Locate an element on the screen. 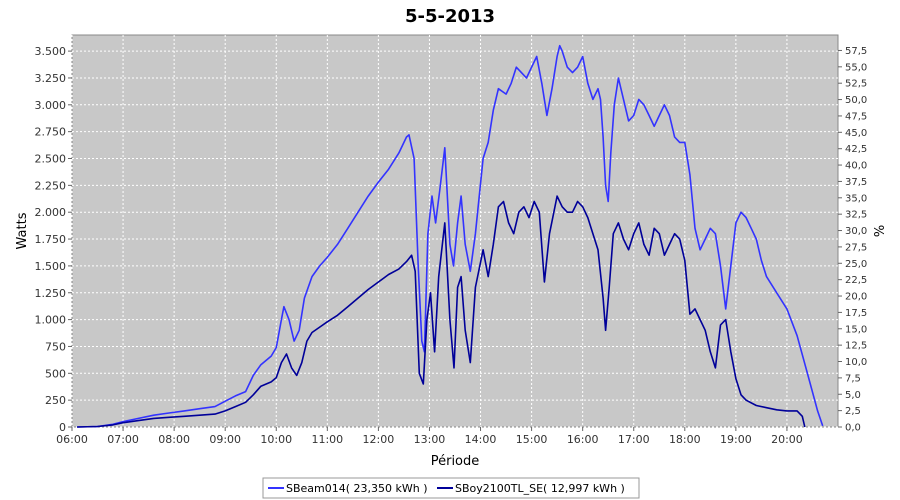 This screenshot has height=500, width=900. y2-tick-label: 10,0 is located at coordinates (856, 362).